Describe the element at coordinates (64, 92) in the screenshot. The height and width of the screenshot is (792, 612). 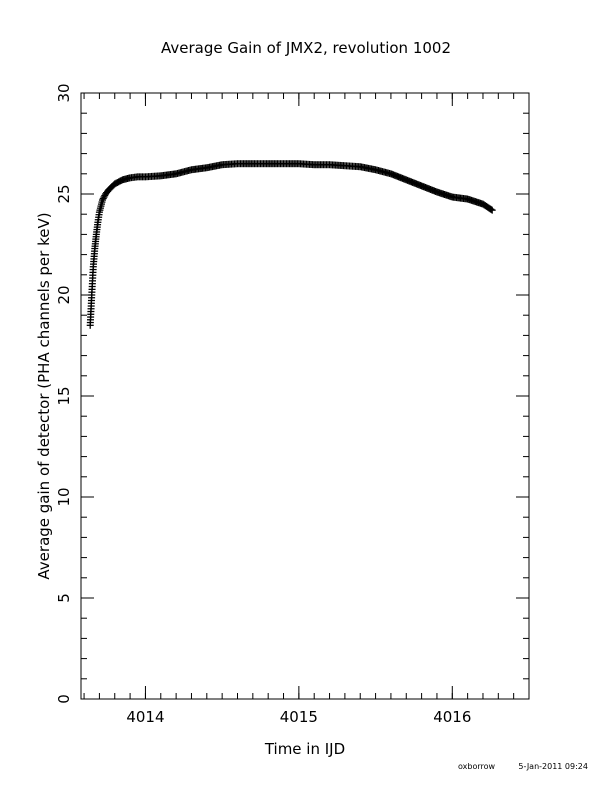
I see `y-tick-label: 30` at that location.